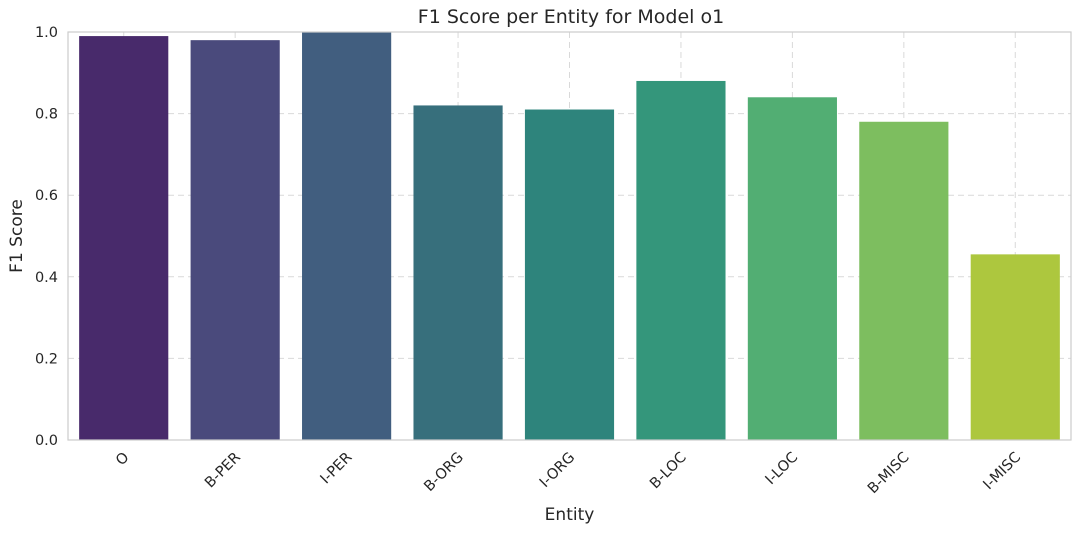 Image resolution: width=1080 pixels, height=533 pixels. What do you see at coordinates (124, 238) in the screenshot?
I see `bar-o` at bounding box center [124, 238].